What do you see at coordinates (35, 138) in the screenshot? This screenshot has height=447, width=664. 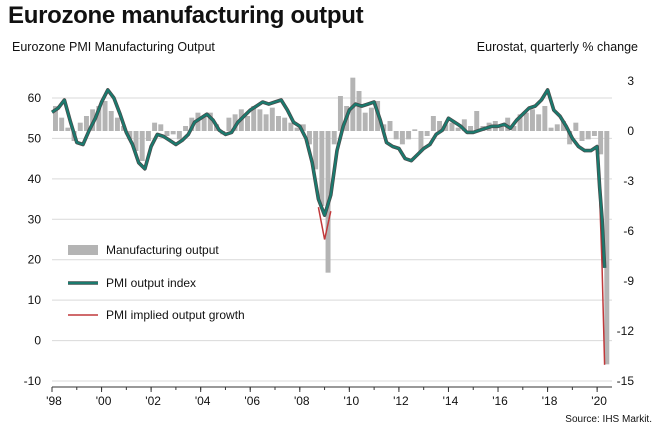 I see `left-tick-label: 50` at bounding box center [35, 138].